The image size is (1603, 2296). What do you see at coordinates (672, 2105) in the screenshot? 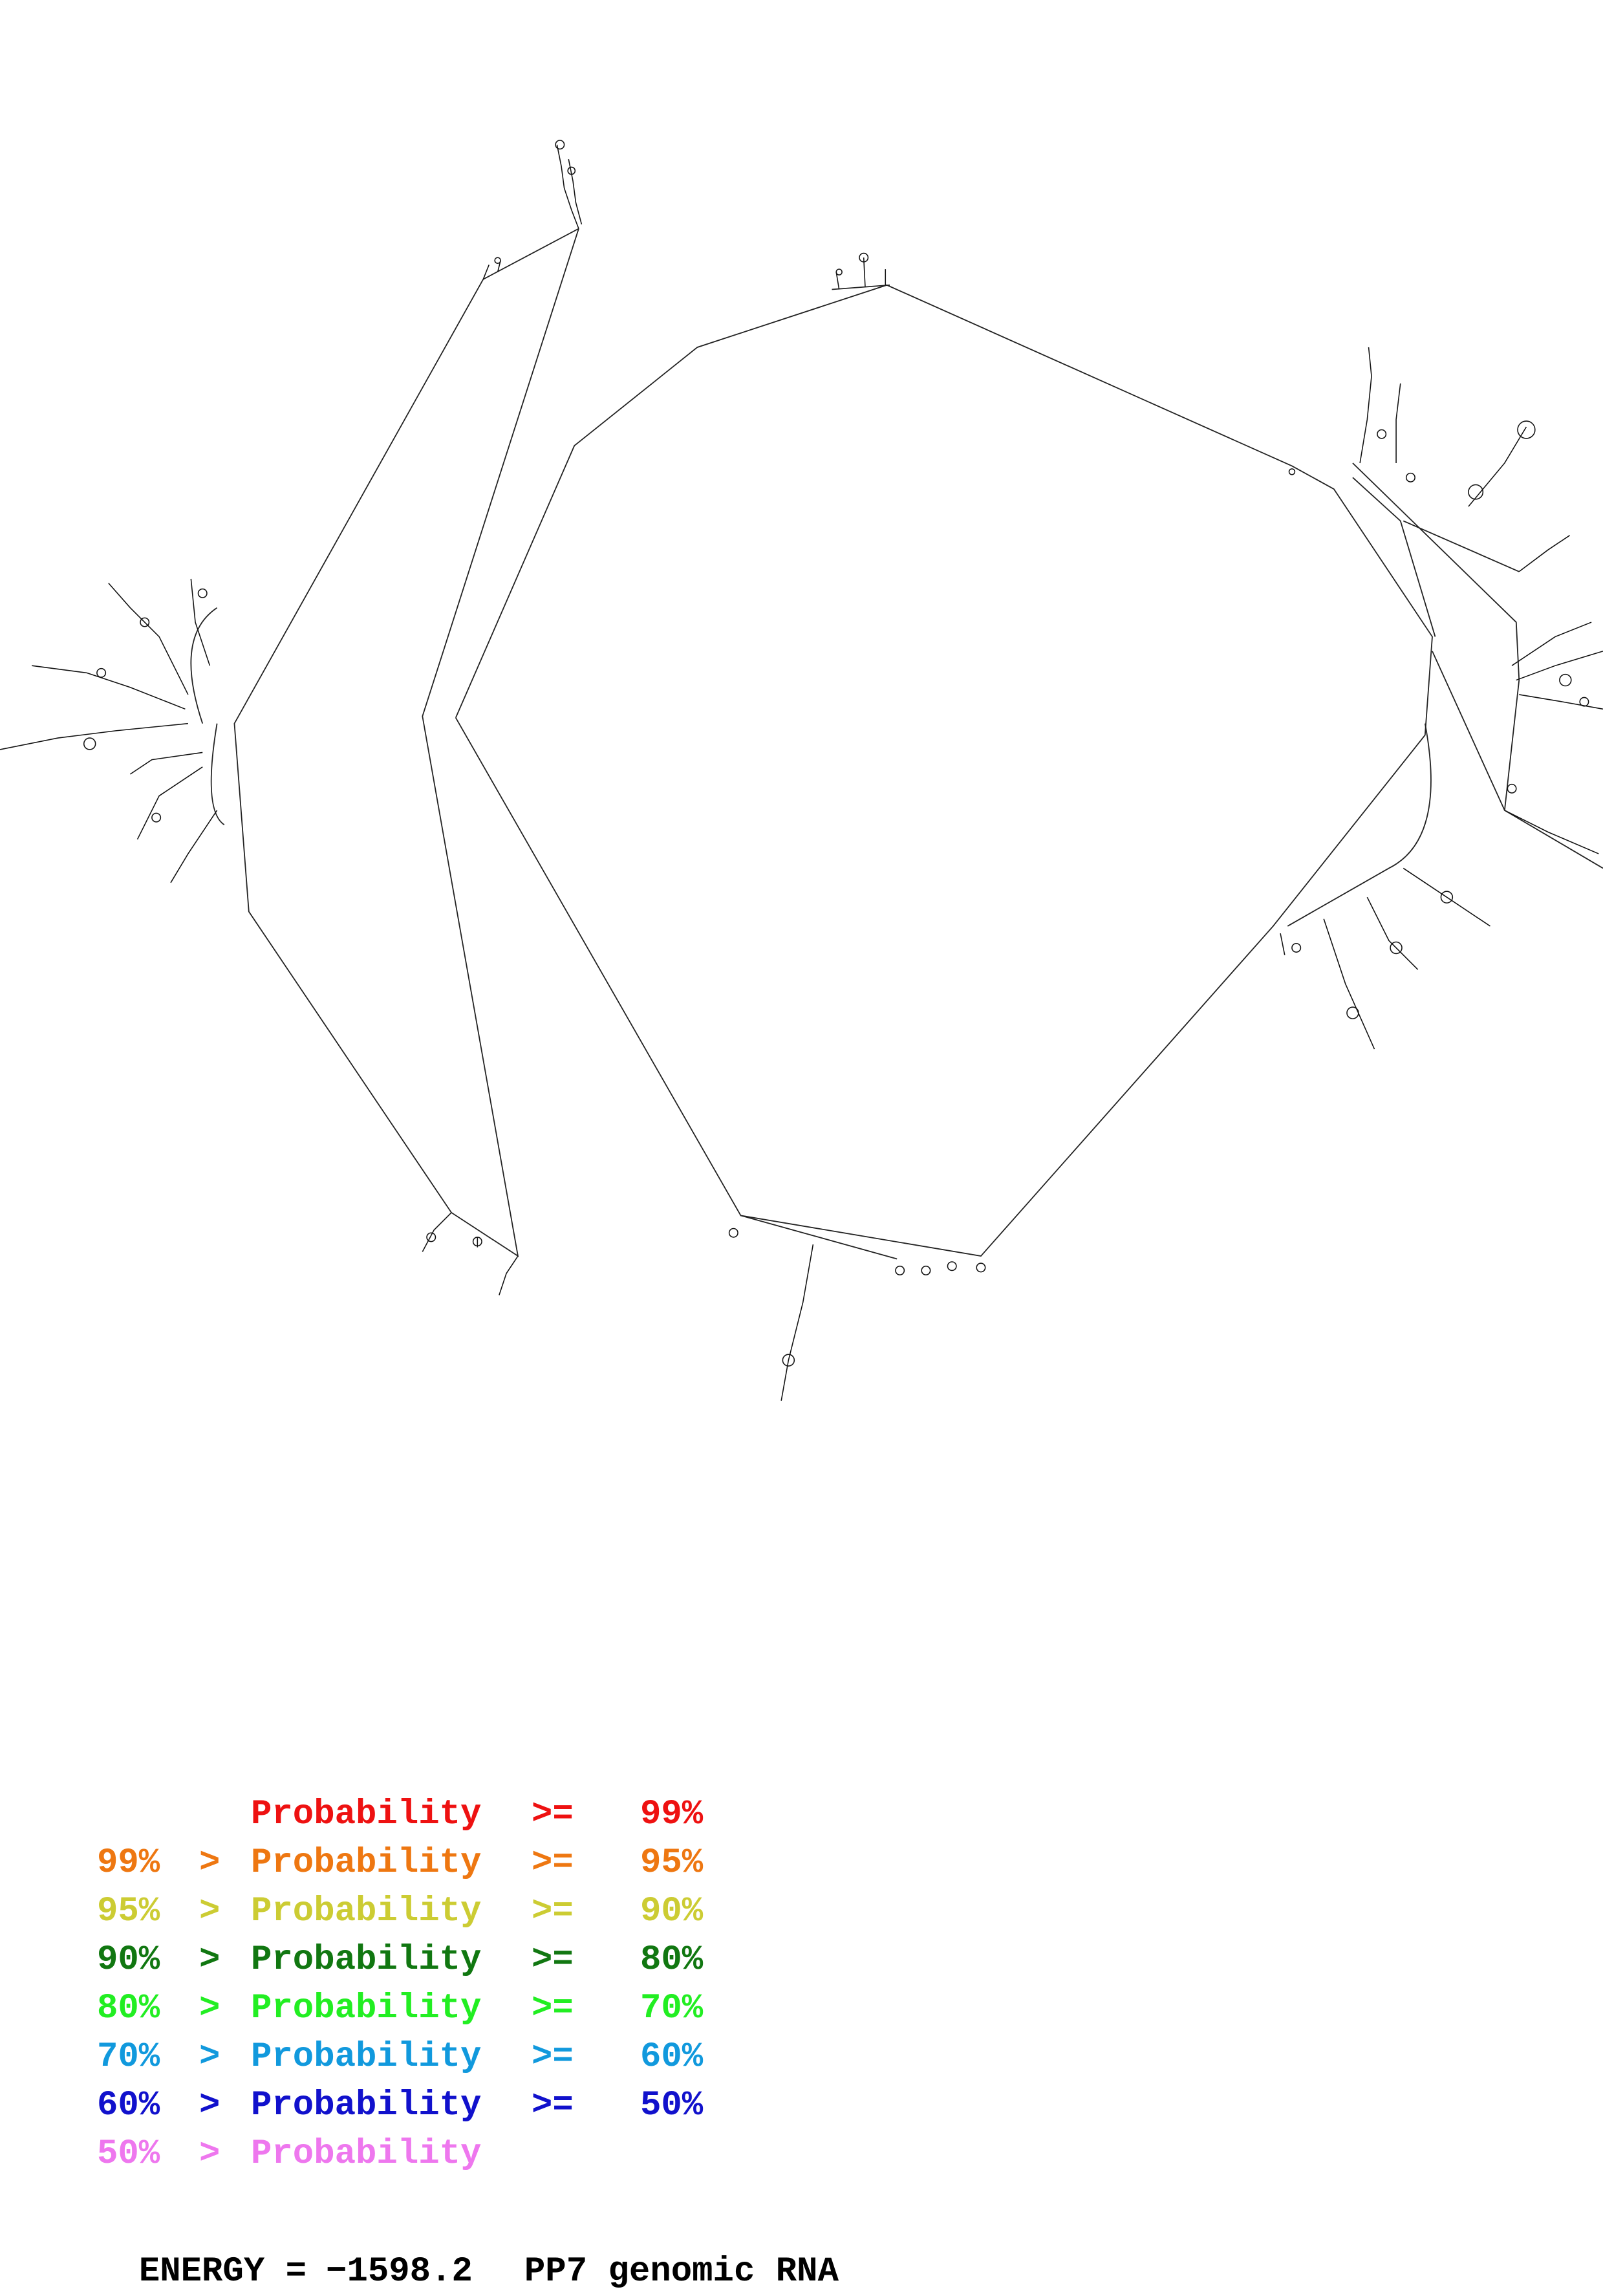
I see `legend-upper-bound: 50%` at bounding box center [672, 2105].